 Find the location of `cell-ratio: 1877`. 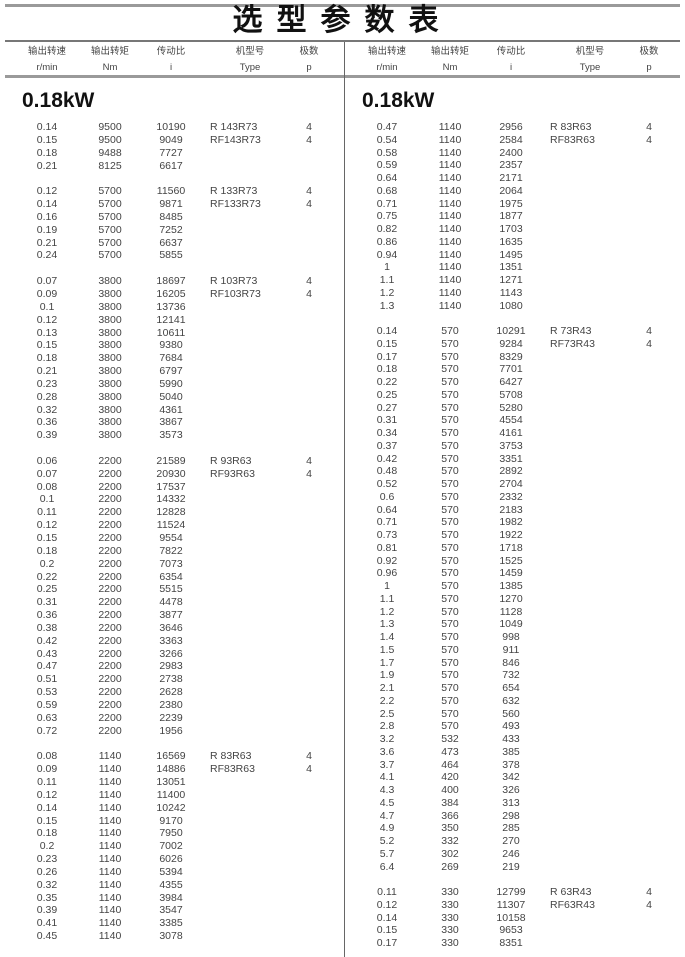

cell-ratio: 1877 is located at coordinates (511, 216).